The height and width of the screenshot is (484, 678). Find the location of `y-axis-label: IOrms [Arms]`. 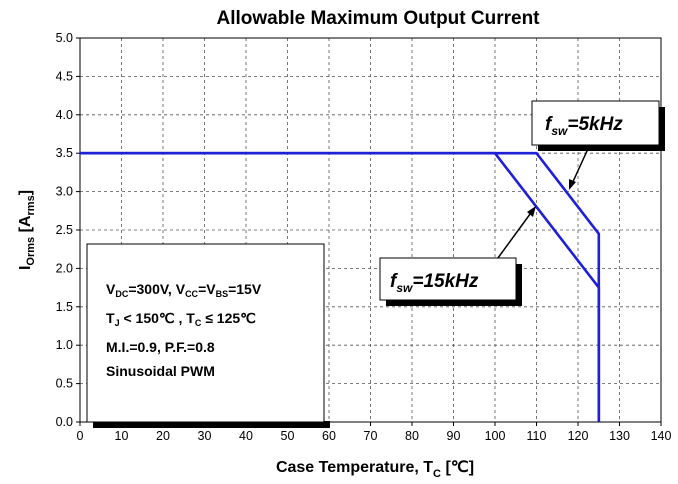

y-axis-label: IOrms [Arms] is located at coordinates (27, 230).